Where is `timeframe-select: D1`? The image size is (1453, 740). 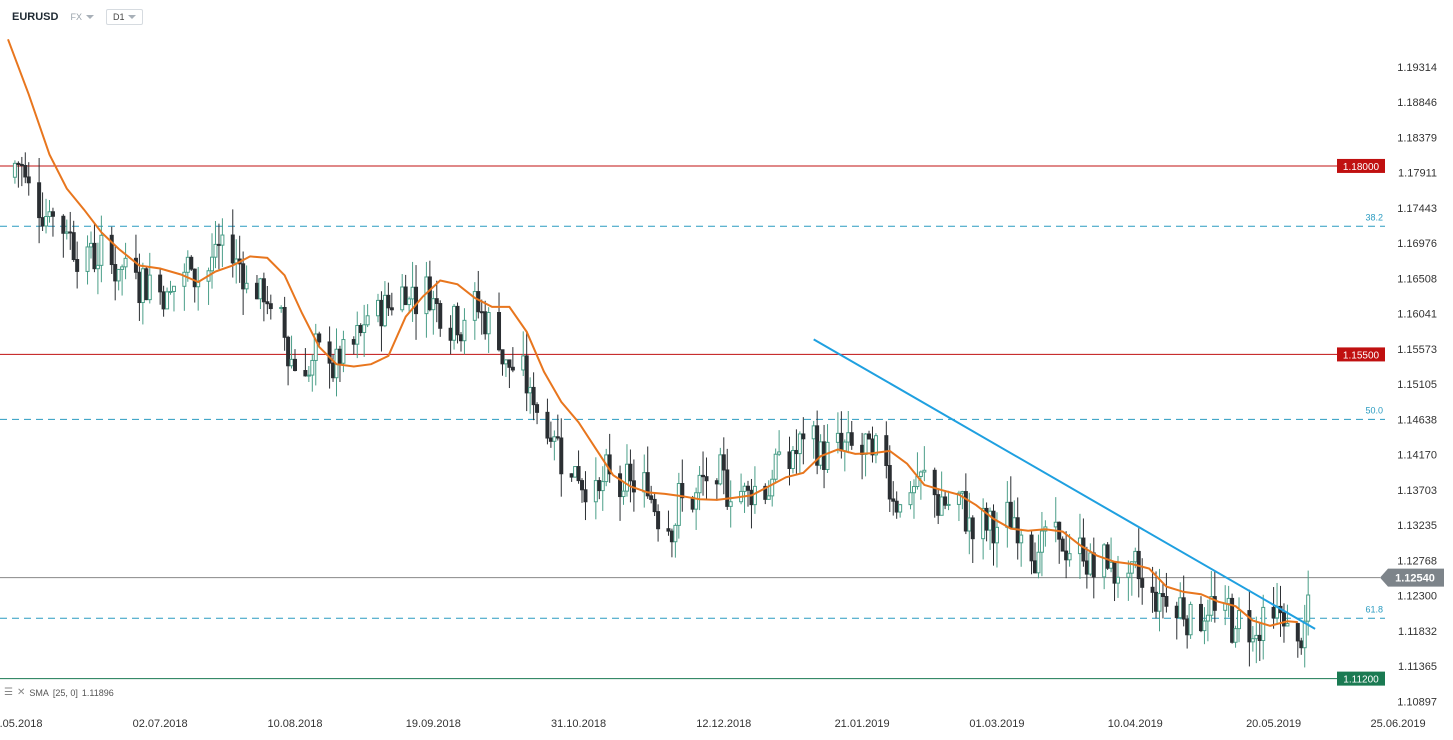
timeframe-select: D1 is located at coordinates (124, 17).